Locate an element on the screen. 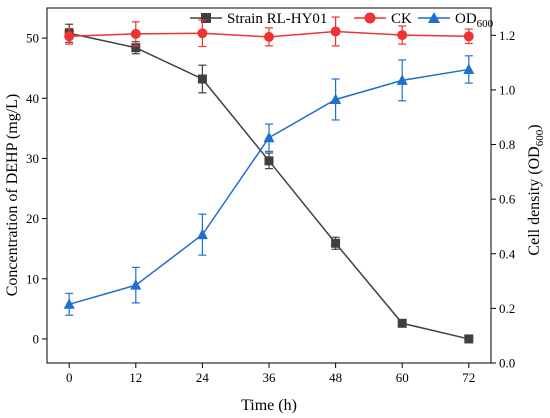  x-tick-label: 0 is located at coordinates (69, 377).